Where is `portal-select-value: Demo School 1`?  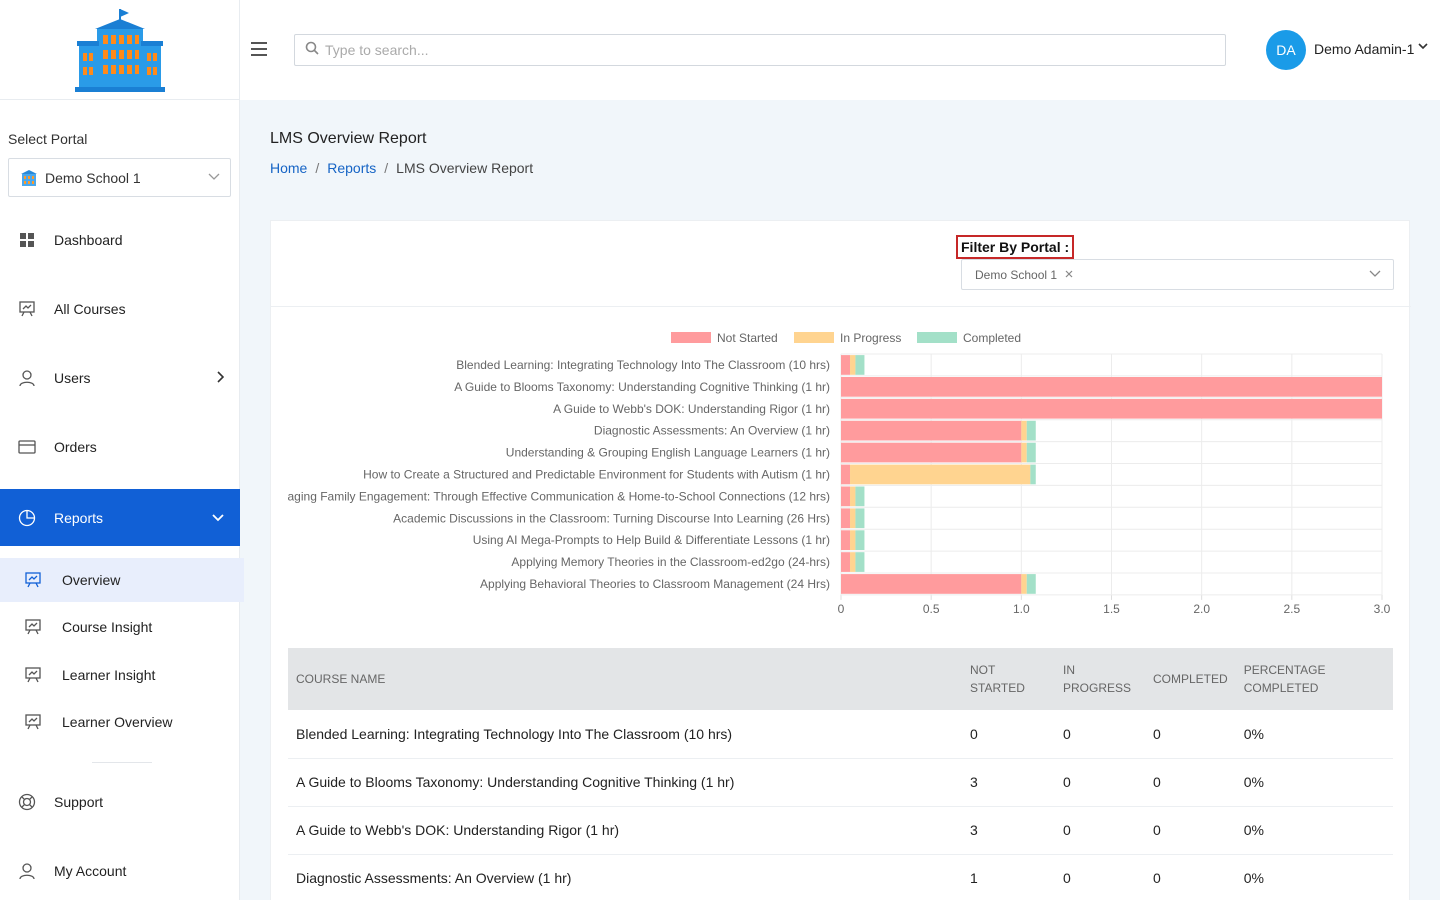 portal-select-value: Demo School 1 is located at coordinates (93, 177).